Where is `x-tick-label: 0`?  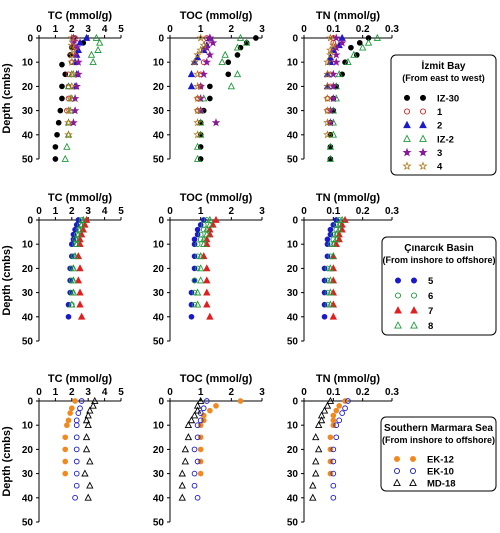
x-tick-label: 0 is located at coordinates (170, 29).